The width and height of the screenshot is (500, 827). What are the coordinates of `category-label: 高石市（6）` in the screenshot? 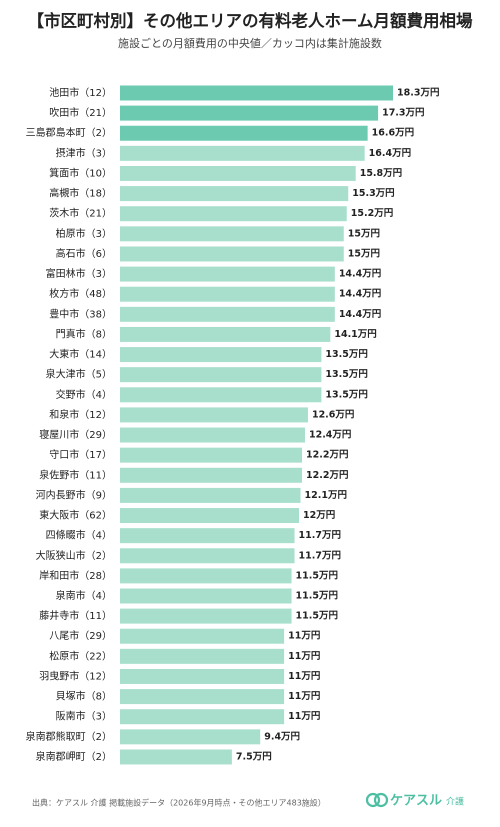 It's located at (84, 253).